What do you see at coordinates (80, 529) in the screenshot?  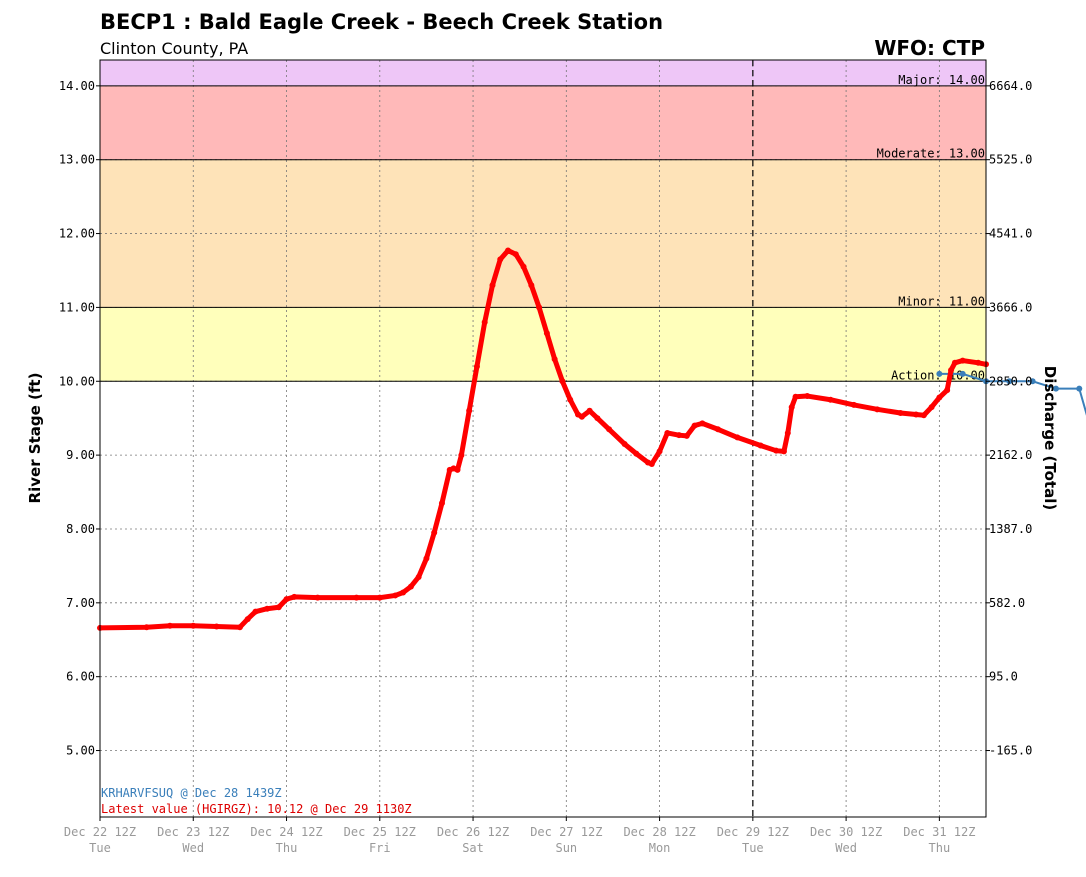 I see `y-tick-label: 8.00` at bounding box center [80, 529].